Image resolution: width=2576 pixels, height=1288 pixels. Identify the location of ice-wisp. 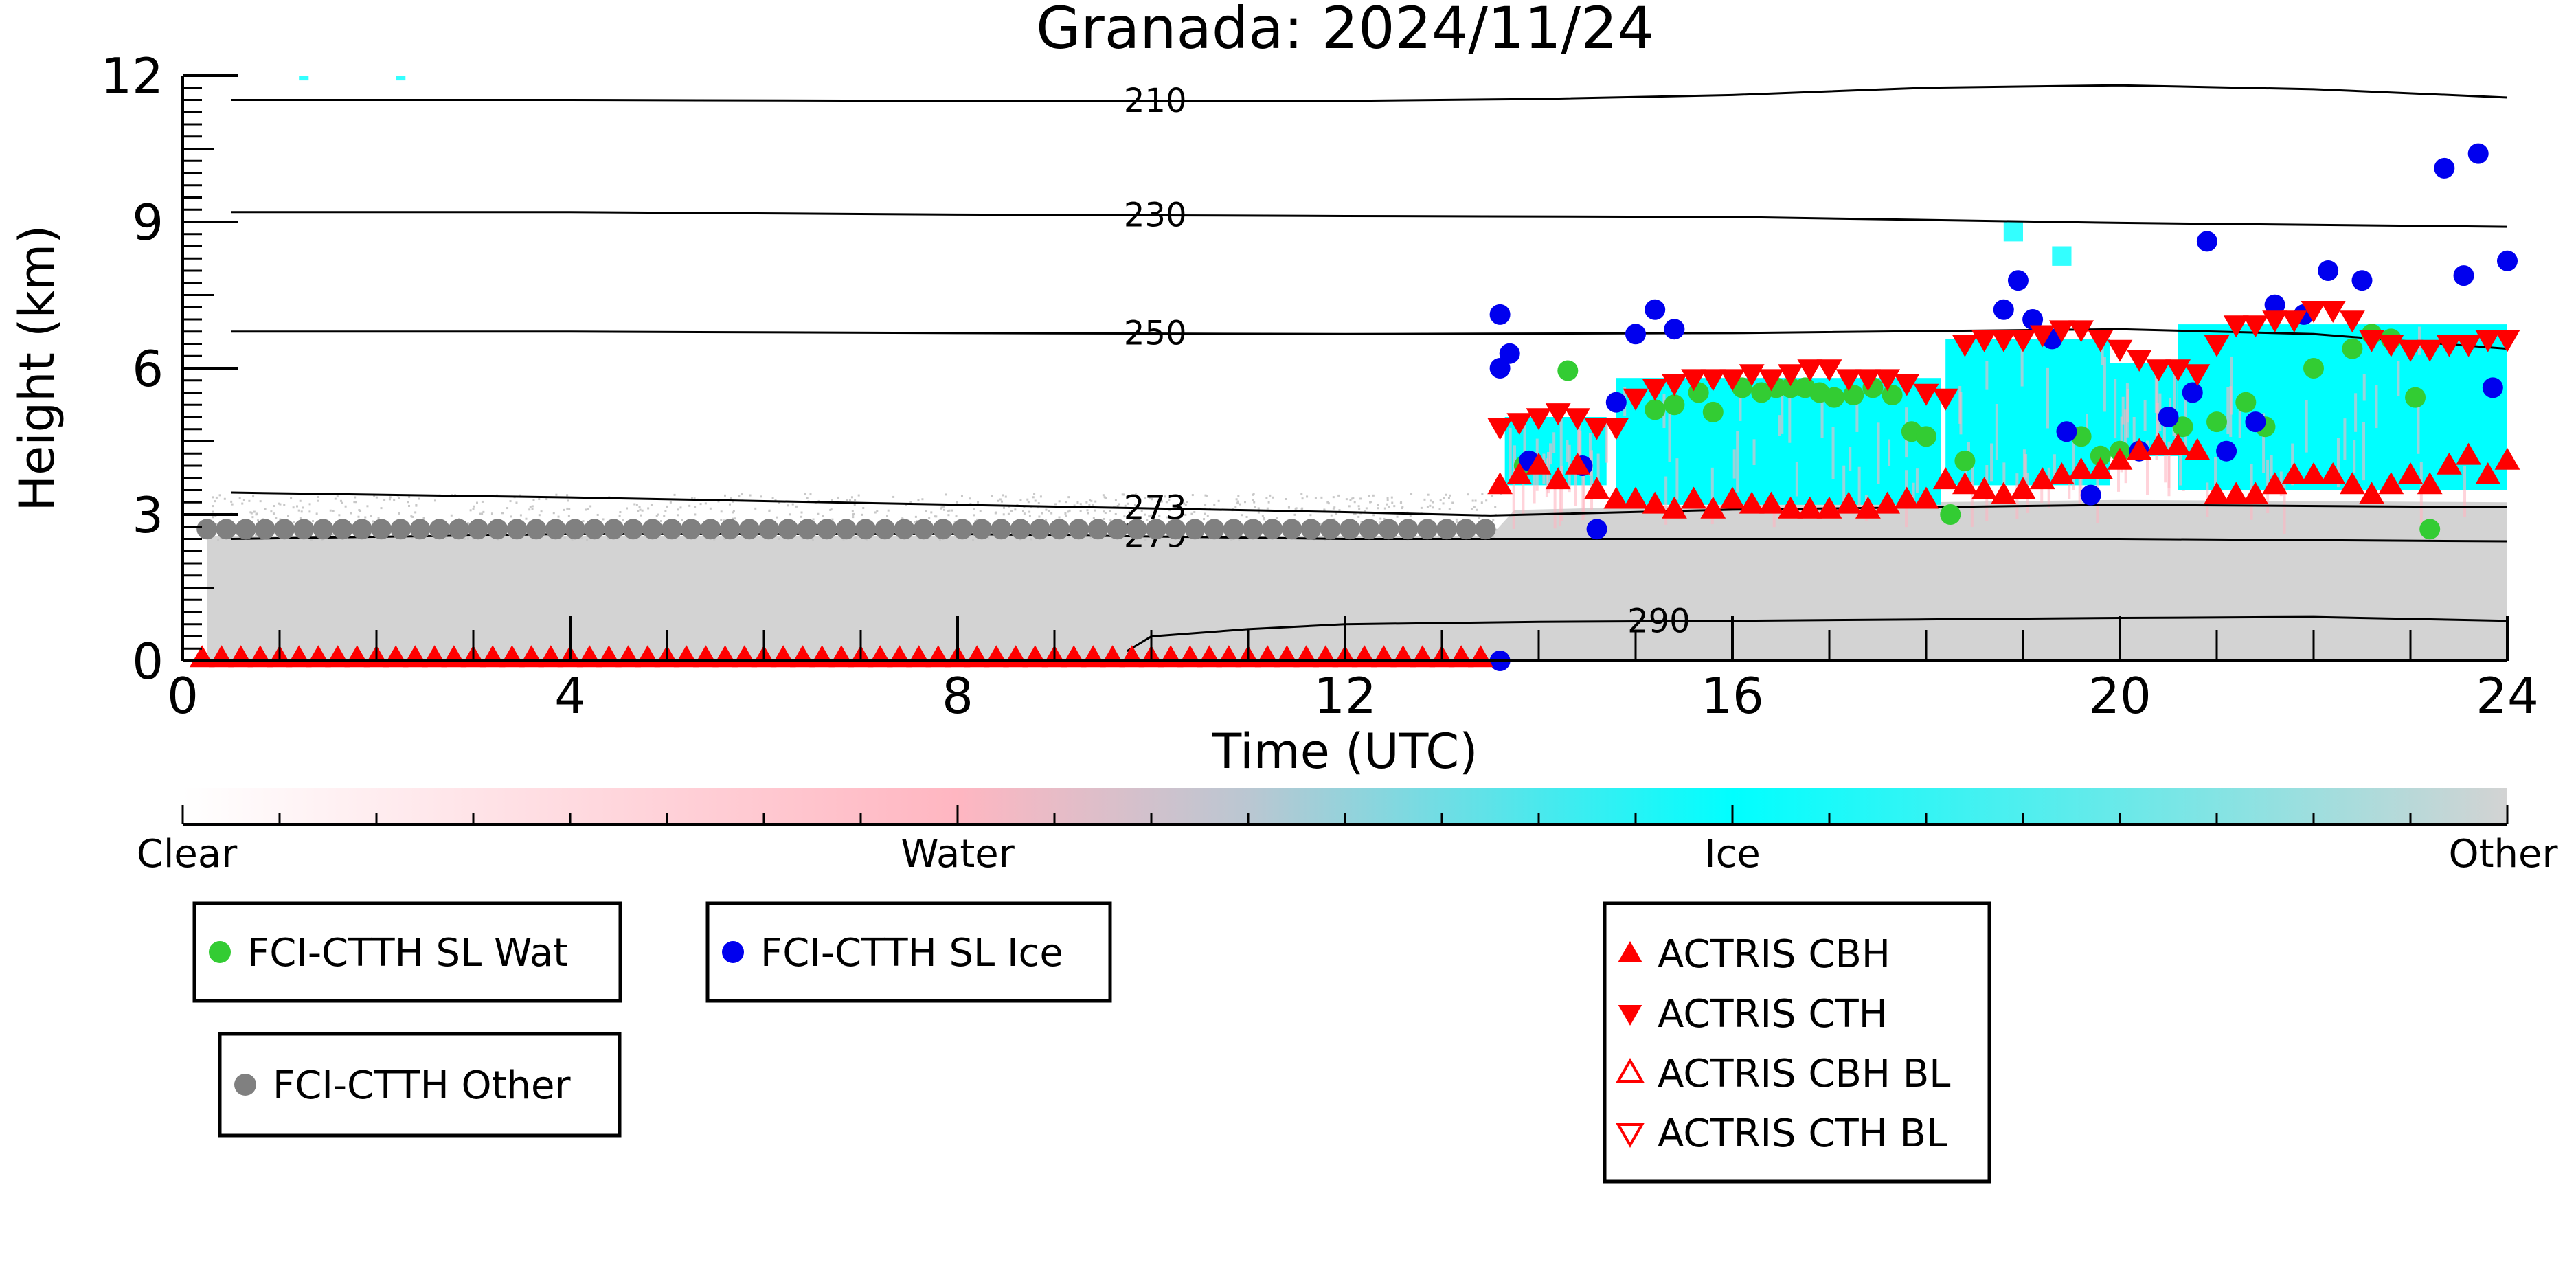
(401, 78).